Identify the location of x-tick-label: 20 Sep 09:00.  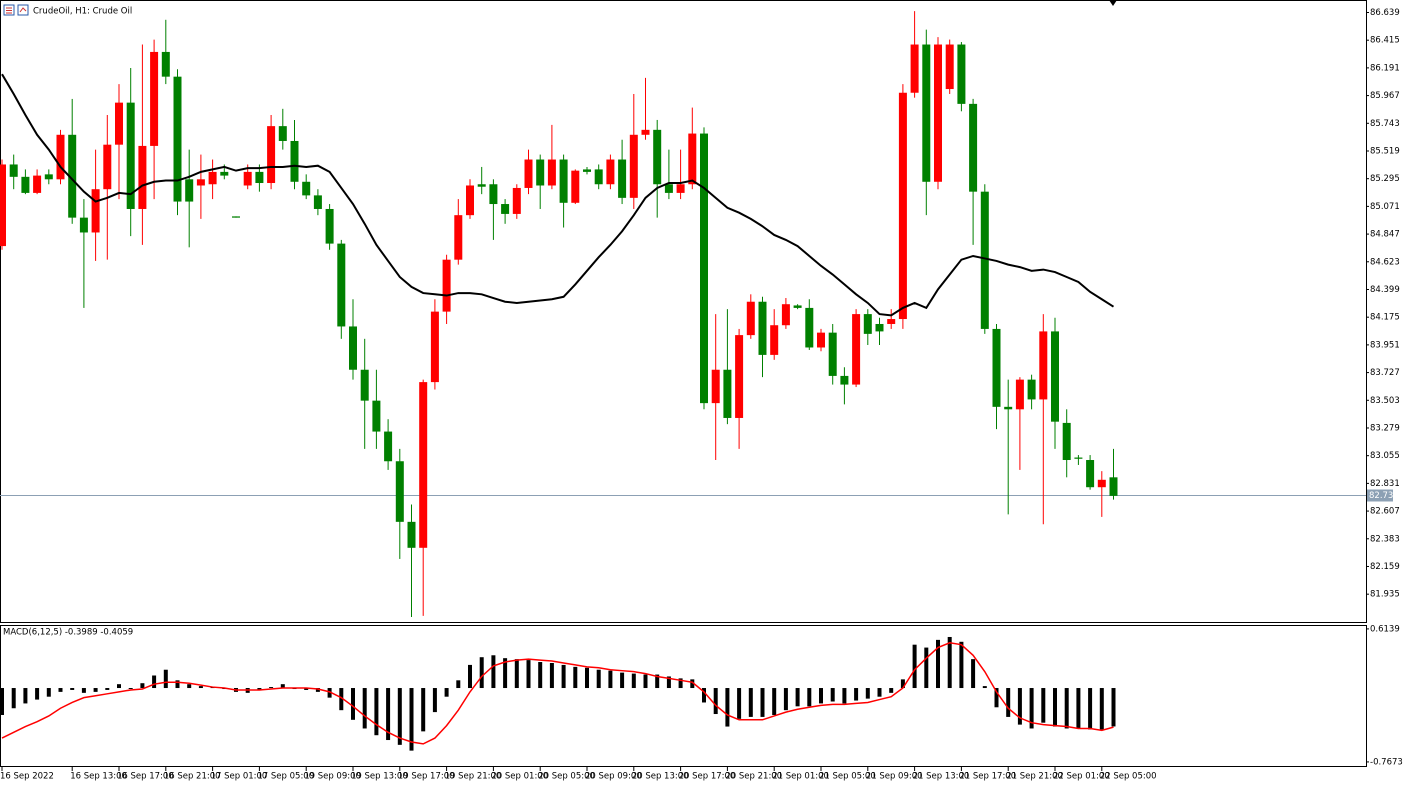
(613, 777).